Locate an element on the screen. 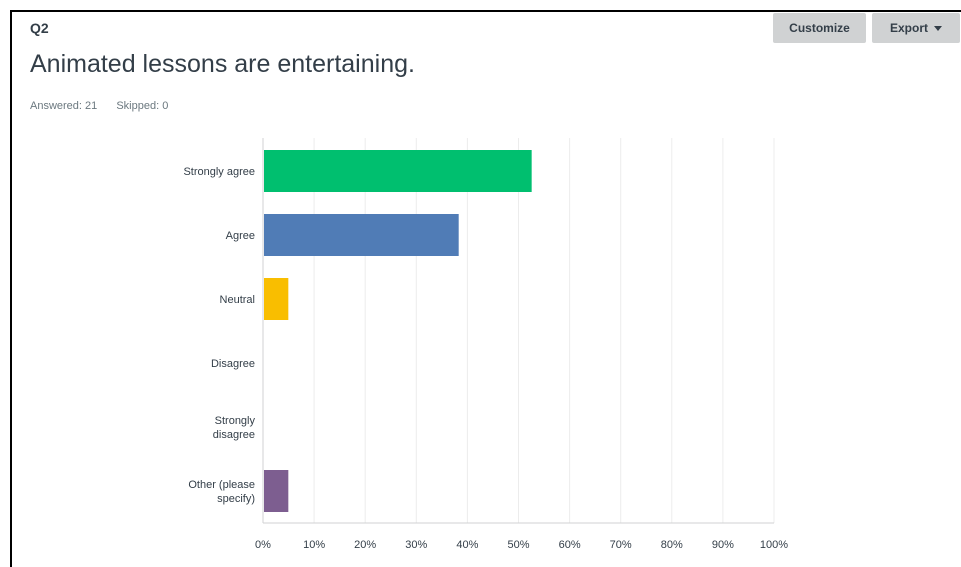 The image size is (961, 567). caret-down-icon is located at coordinates (938, 28).